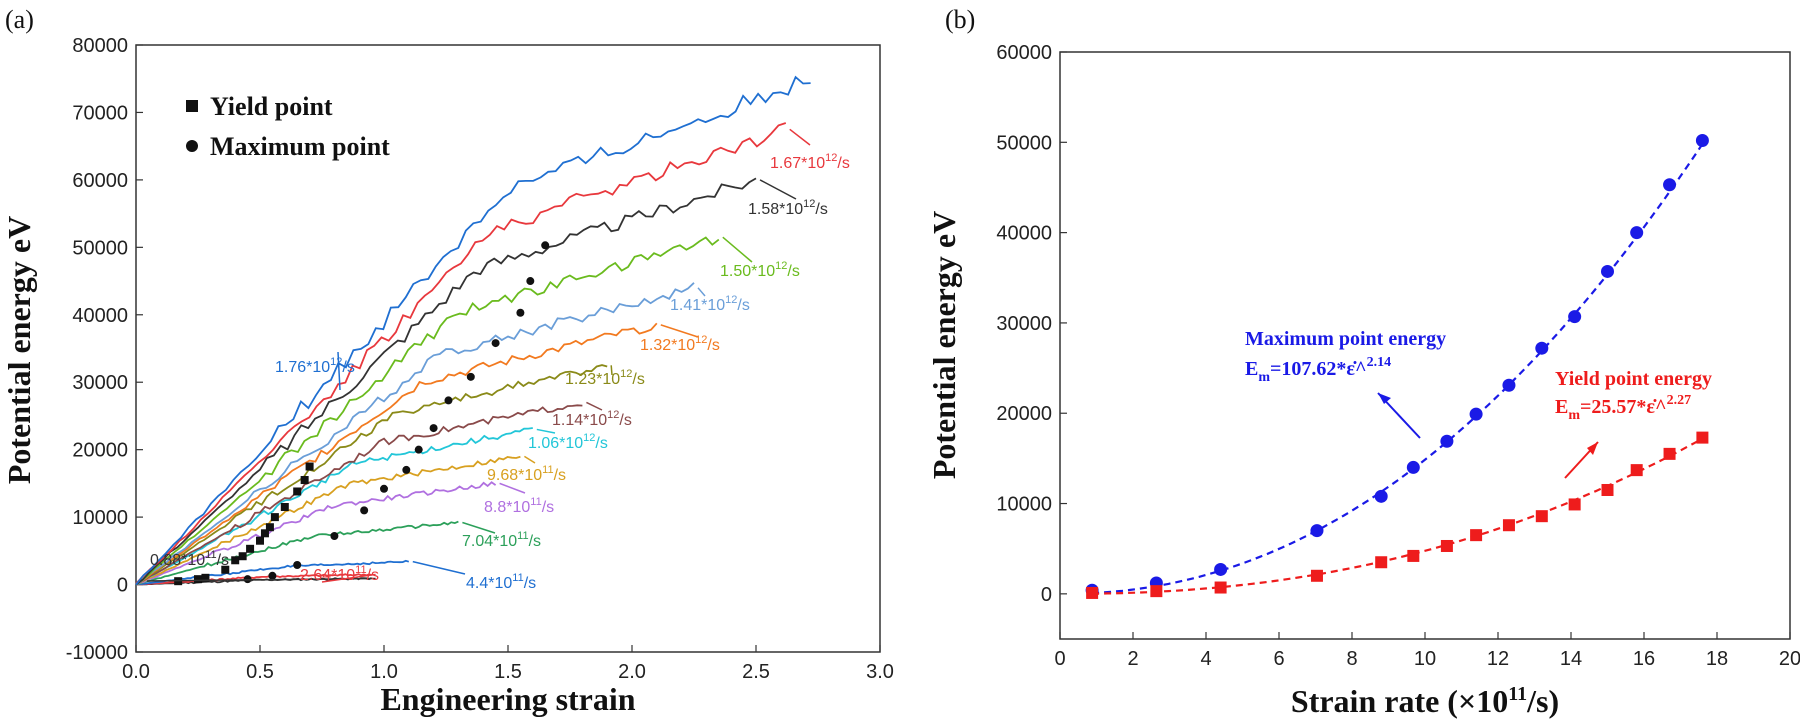  I want to click on x-tick-label: 16, so click(1644, 659).